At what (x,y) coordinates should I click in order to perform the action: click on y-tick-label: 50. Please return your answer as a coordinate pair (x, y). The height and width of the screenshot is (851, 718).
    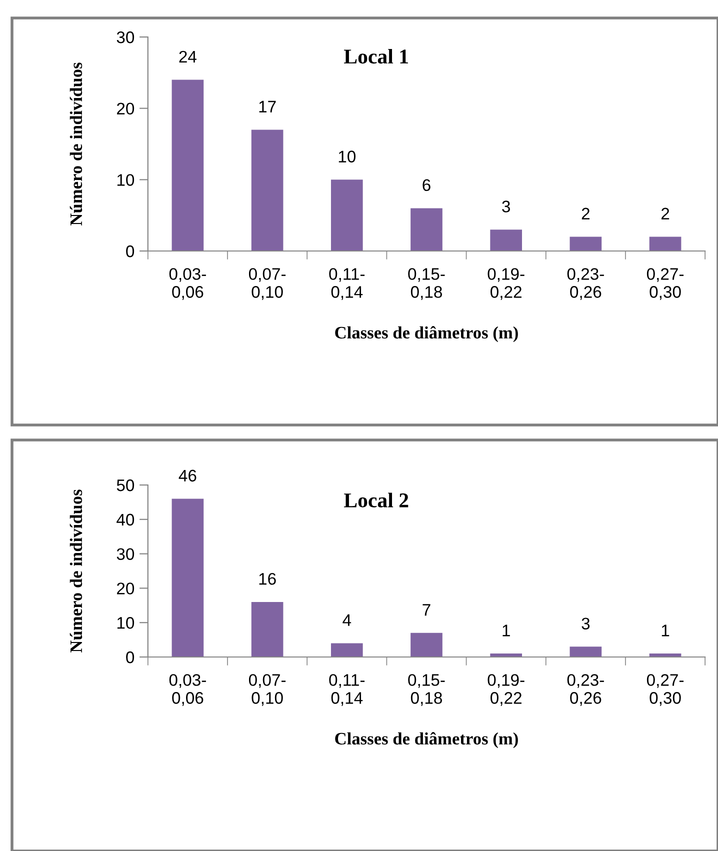
    Looking at the image, I should click on (125, 485).